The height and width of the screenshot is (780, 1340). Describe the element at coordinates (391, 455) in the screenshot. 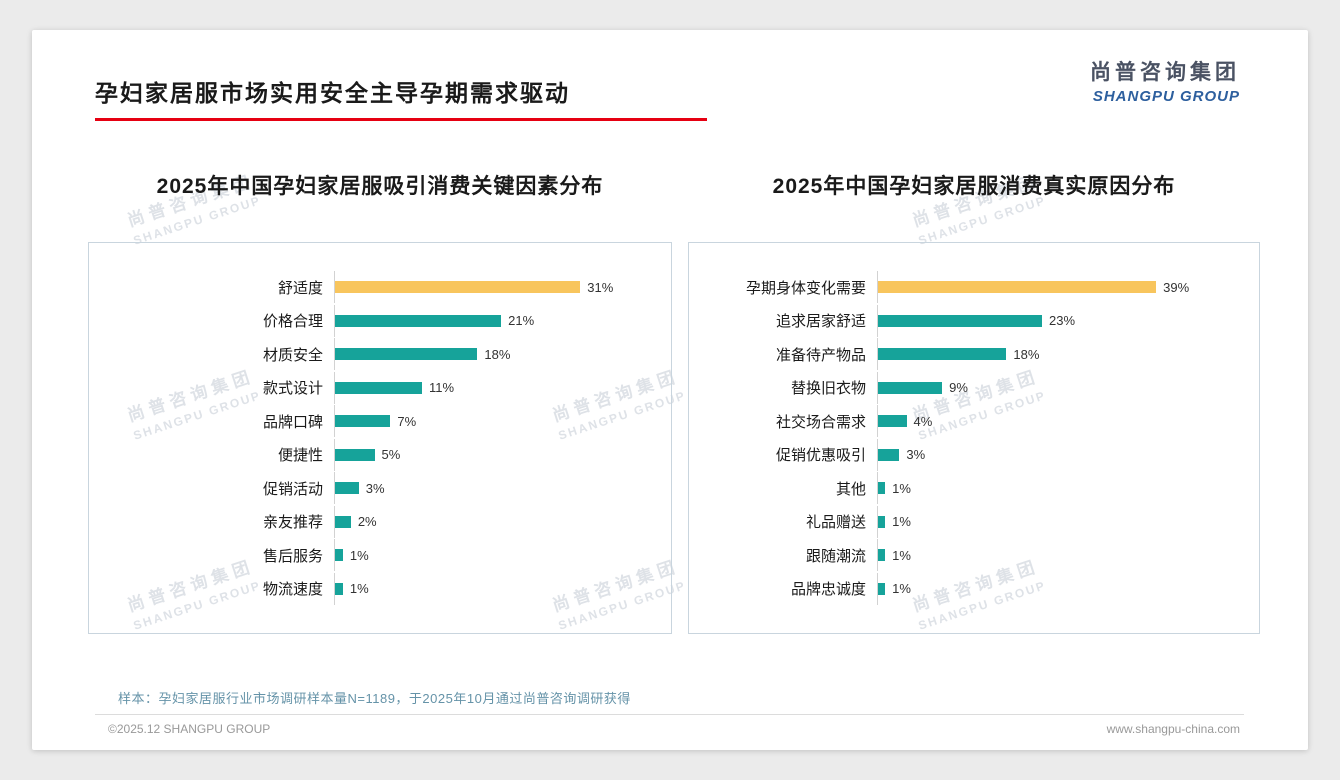

I see `bar-value-label: 5%` at that location.